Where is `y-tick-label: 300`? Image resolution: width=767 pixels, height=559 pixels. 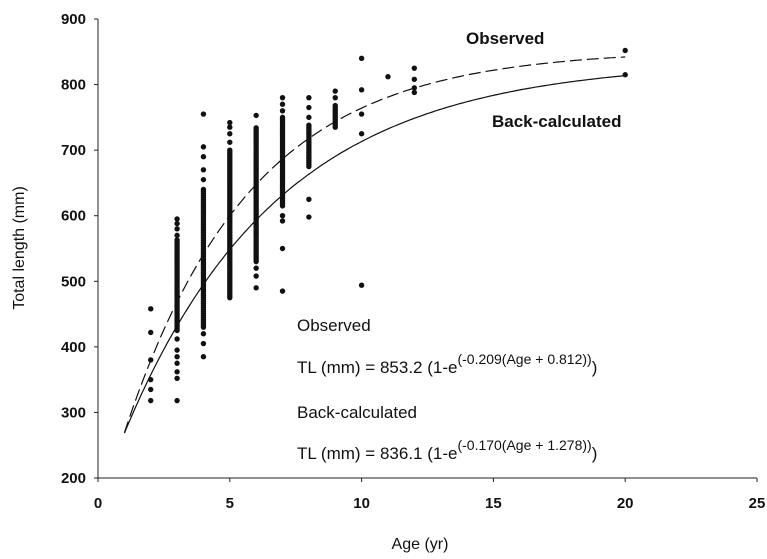 y-tick-label: 300 is located at coordinates (73, 412).